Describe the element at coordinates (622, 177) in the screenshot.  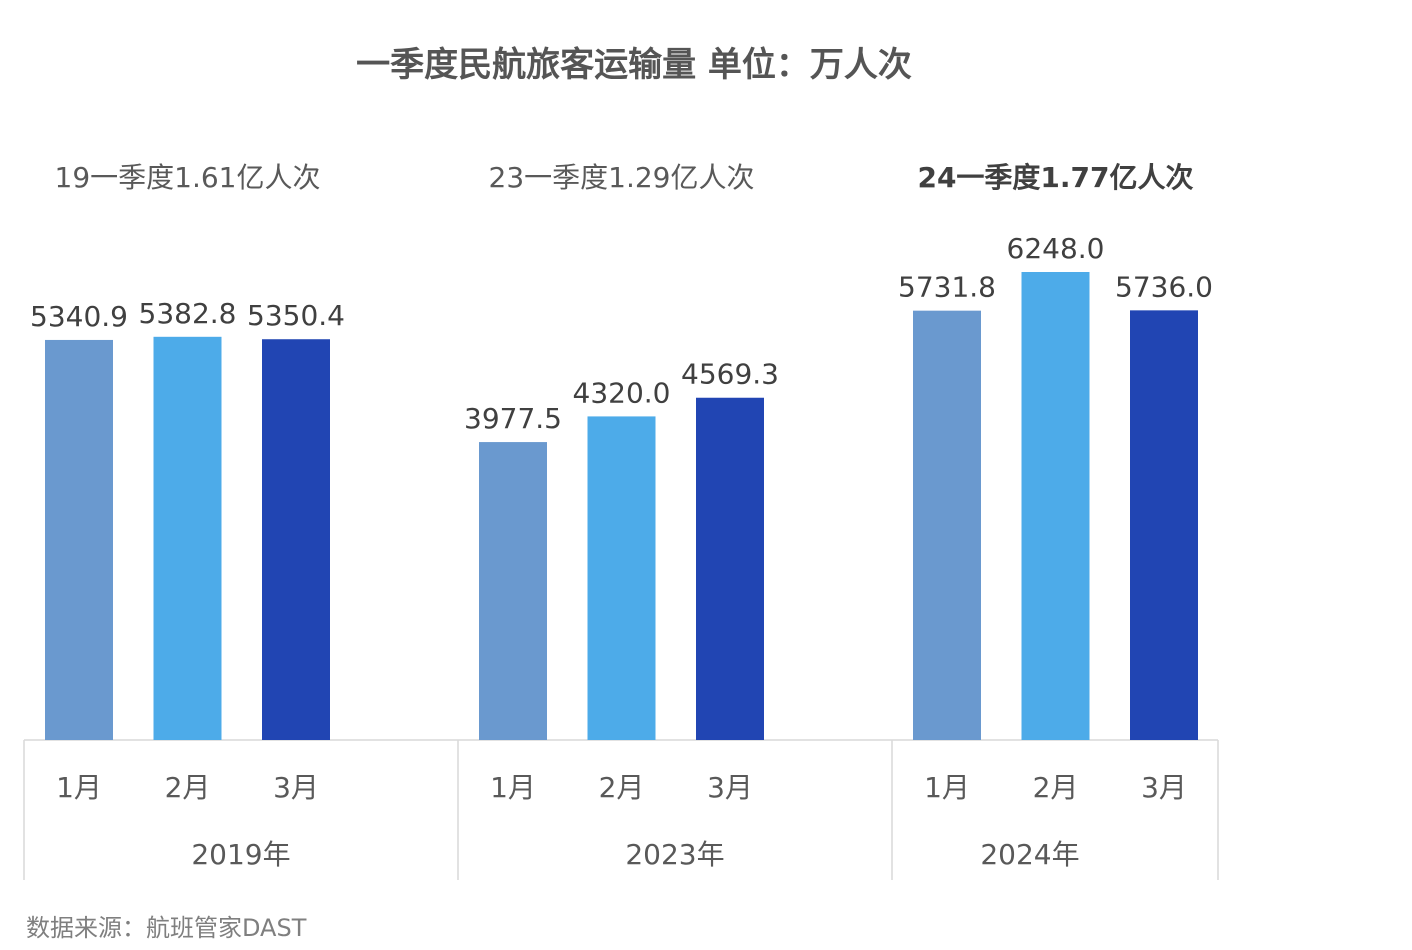
I see `group-summary-label-1: 23一季度1.29亿人次` at that location.